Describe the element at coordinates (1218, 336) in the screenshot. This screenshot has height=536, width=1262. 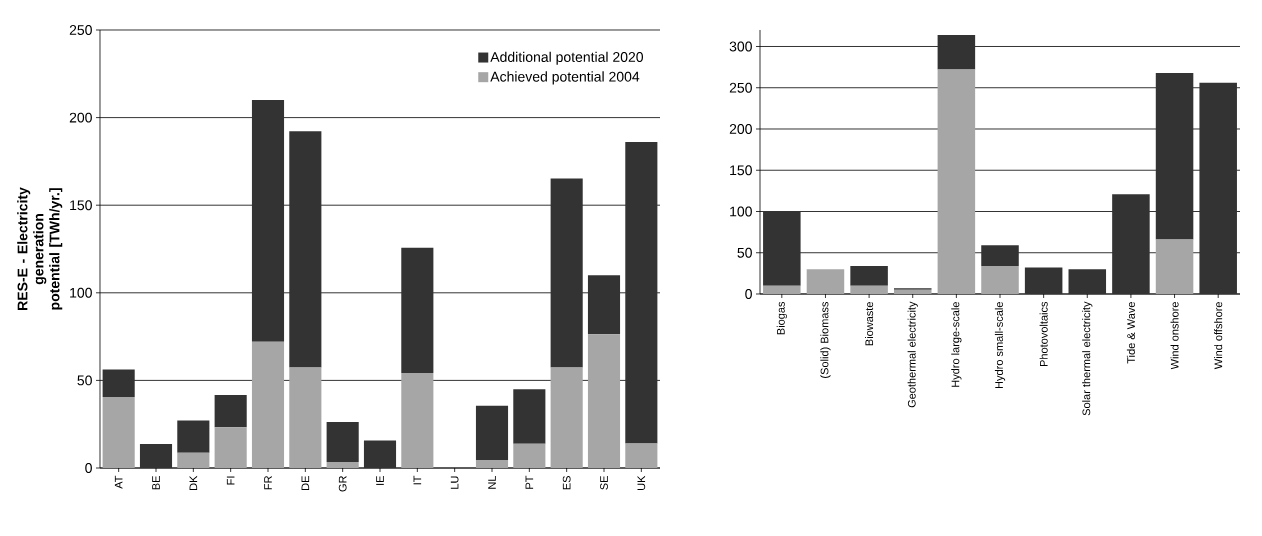
I see `x-tick-label: Wind offshore` at that location.